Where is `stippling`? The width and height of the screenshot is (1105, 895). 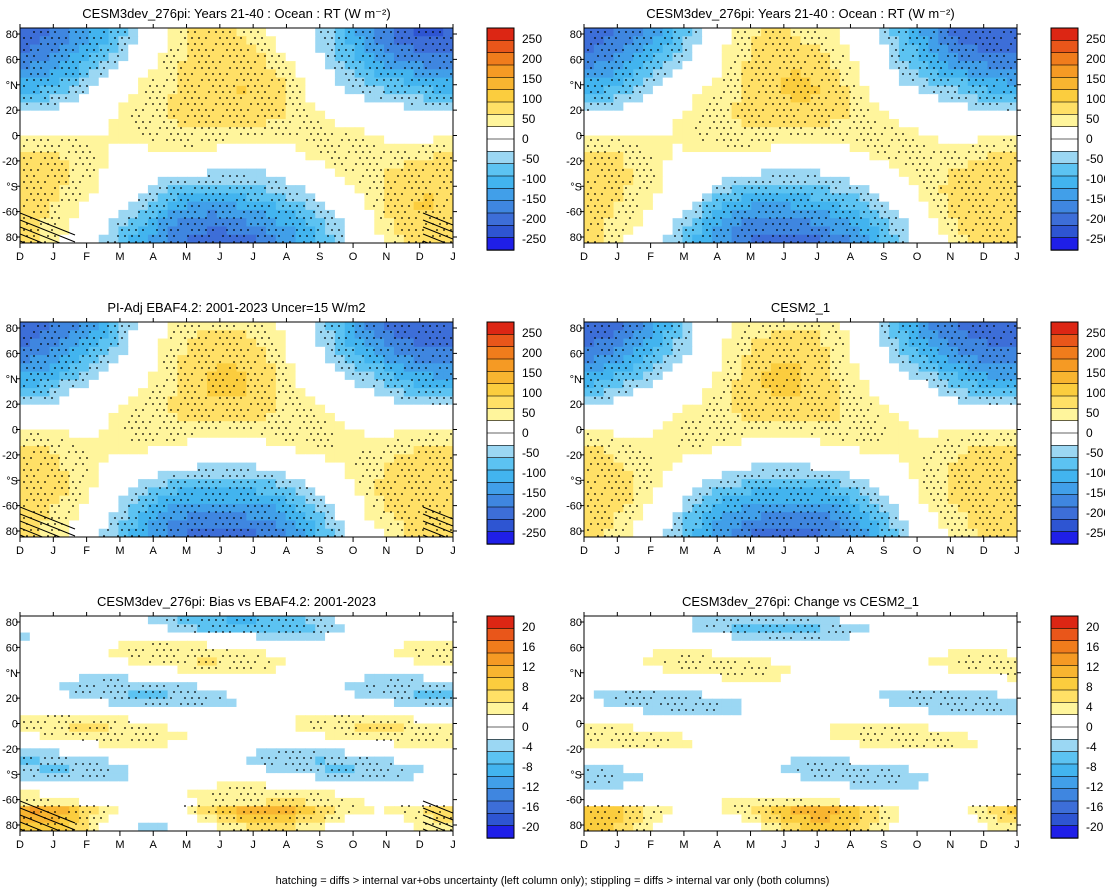
stippling is located at coordinates (801, 137).